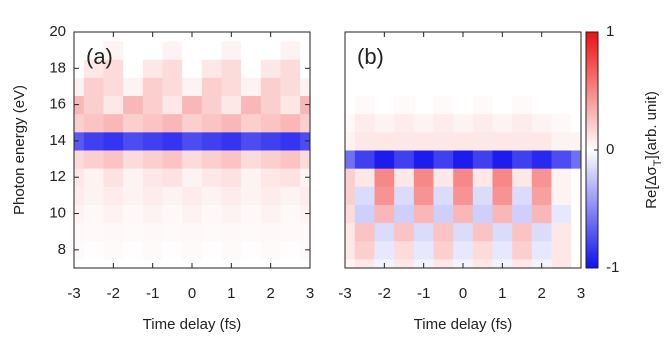  I want to click on x-tick-label: 3, so click(581, 293).